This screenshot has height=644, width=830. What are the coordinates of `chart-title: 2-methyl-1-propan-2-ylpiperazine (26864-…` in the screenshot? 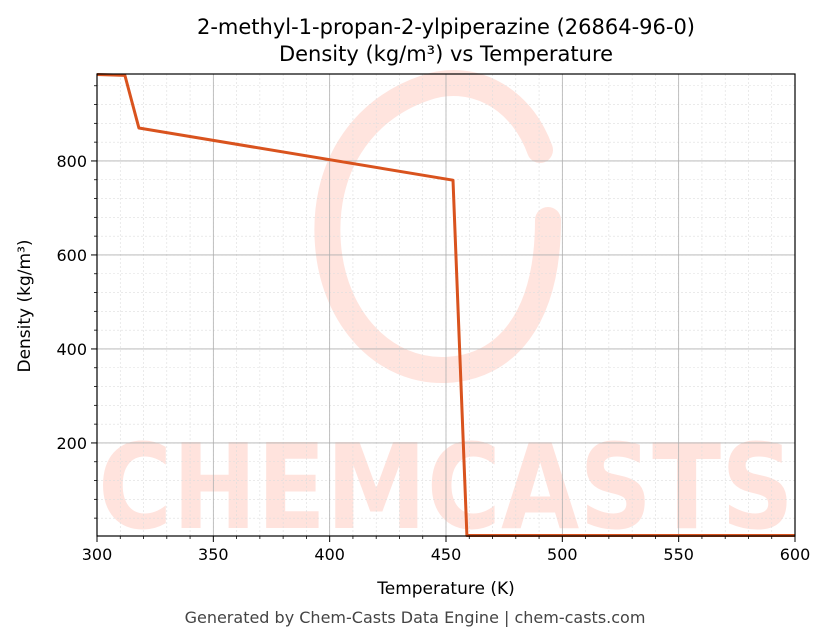 It's located at (446, 27).